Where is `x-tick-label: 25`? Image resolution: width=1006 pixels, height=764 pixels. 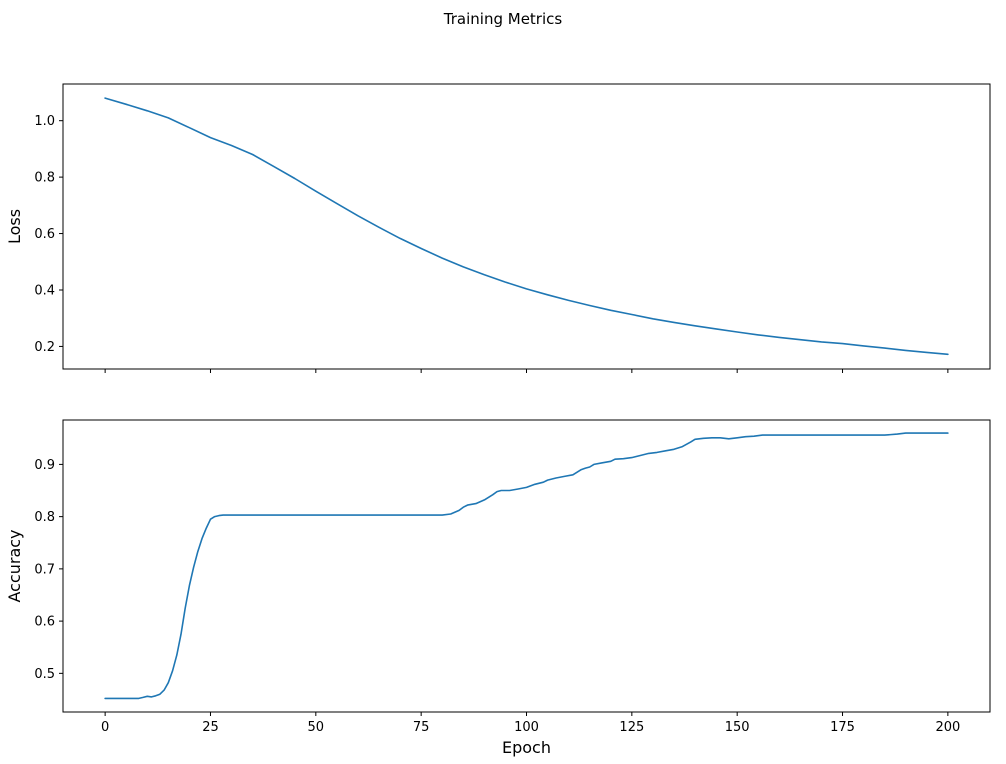
x-tick-label: 25 is located at coordinates (210, 727).